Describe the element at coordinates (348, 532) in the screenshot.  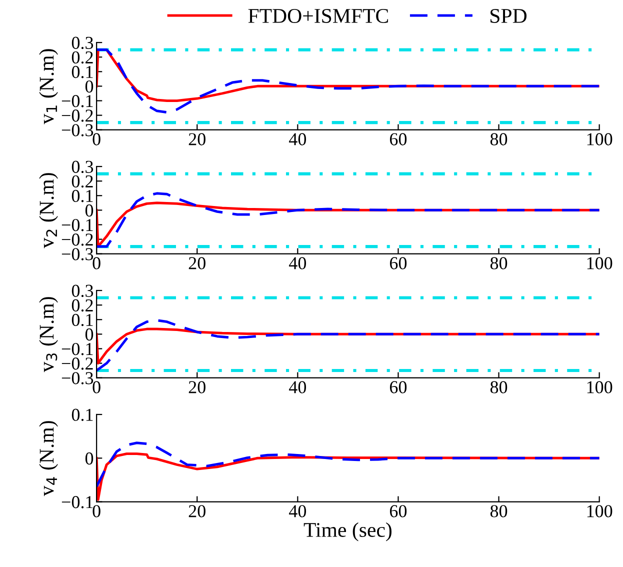
I see `x-axis-title: Time (sec)` at that location.